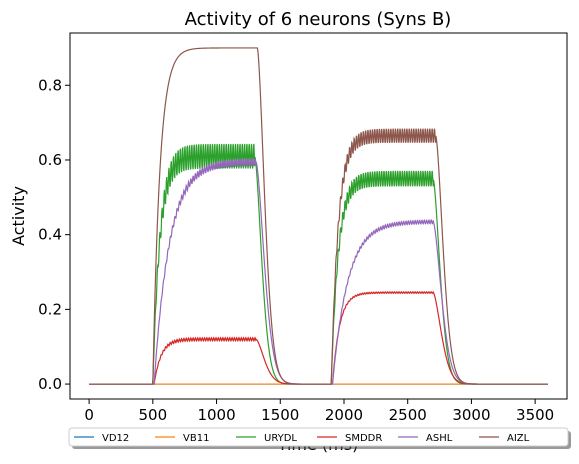 The width and height of the screenshot is (579, 464). I want to click on y-tick-label: 0.8, so click(50, 85).